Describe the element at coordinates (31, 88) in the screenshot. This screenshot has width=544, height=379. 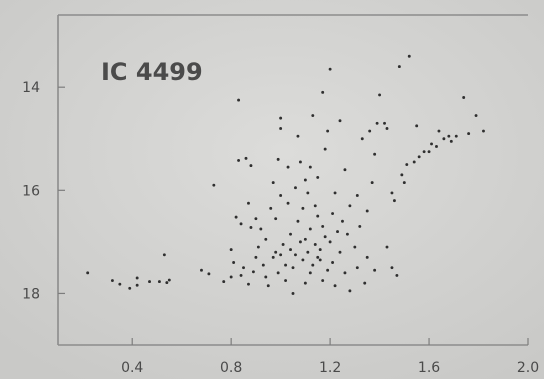
I see `y-tick-label: 14` at that location.